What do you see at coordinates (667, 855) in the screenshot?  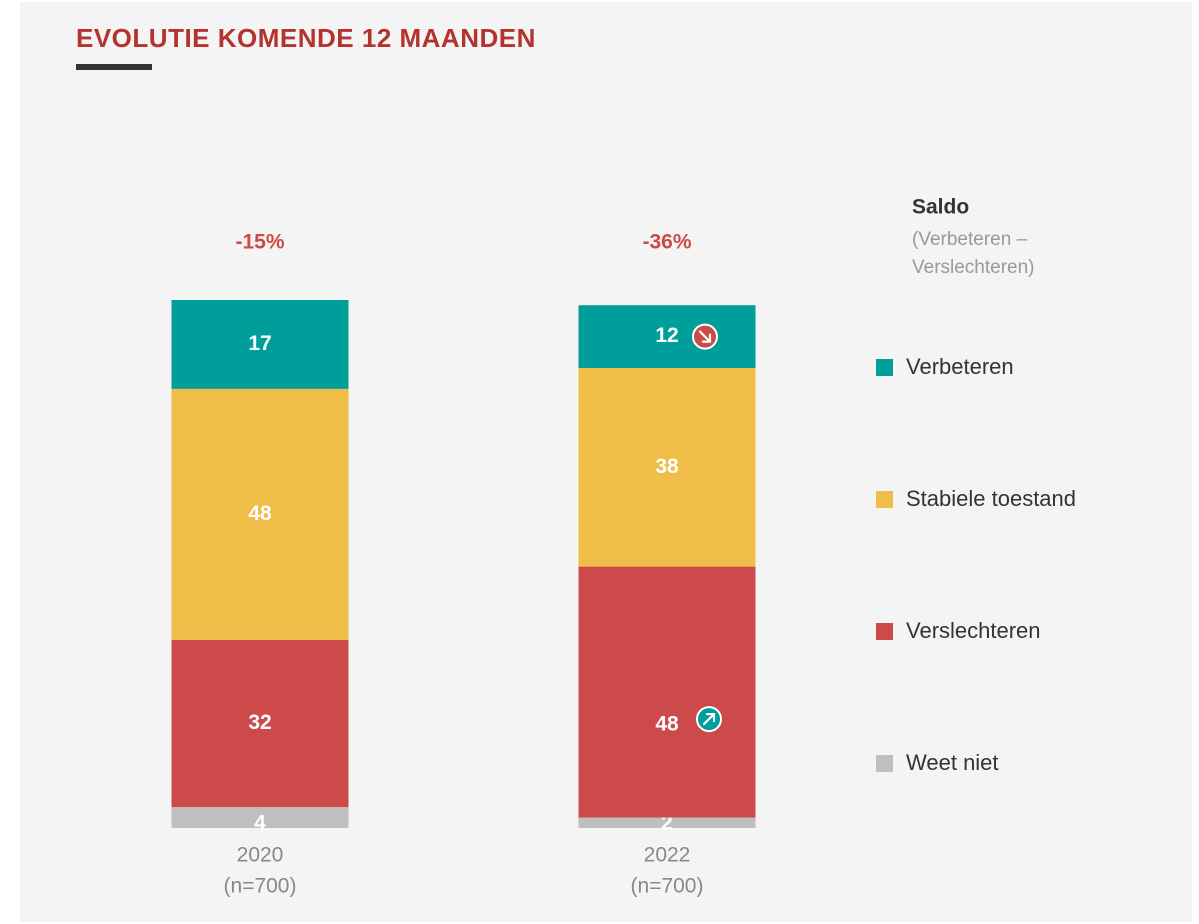 I see `x-tick-label: 2022` at bounding box center [667, 855].